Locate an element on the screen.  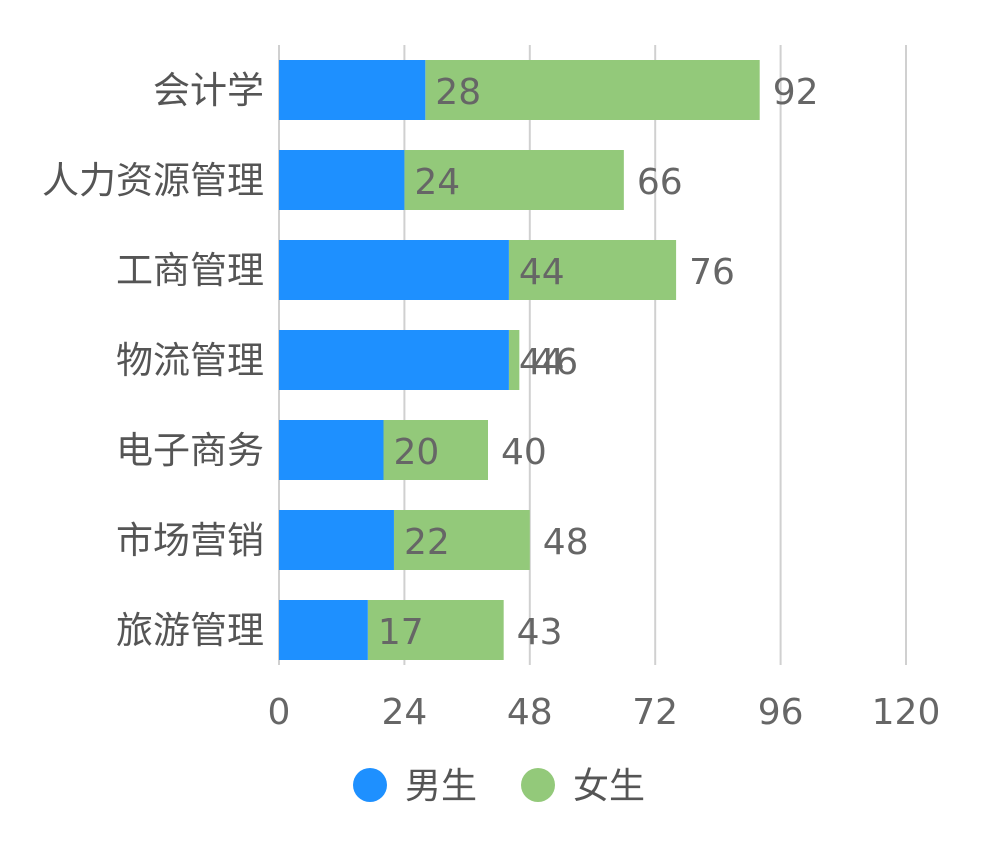
x-tick-label: 120 is located at coordinates (906, 712).